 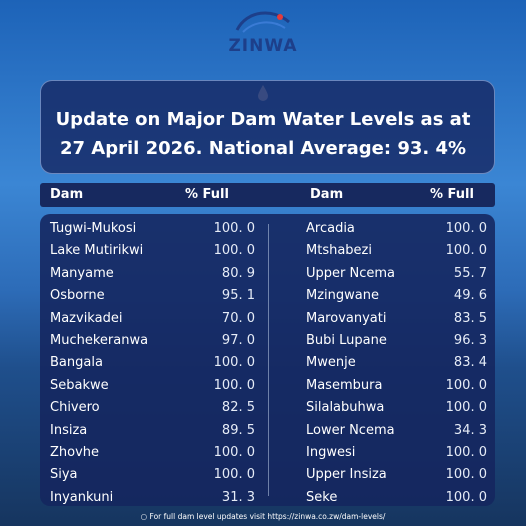 What do you see at coordinates (263, 119) in the screenshot?
I see `title-line: Update on Major Dam Water Levels as at` at bounding box center [263, 119].